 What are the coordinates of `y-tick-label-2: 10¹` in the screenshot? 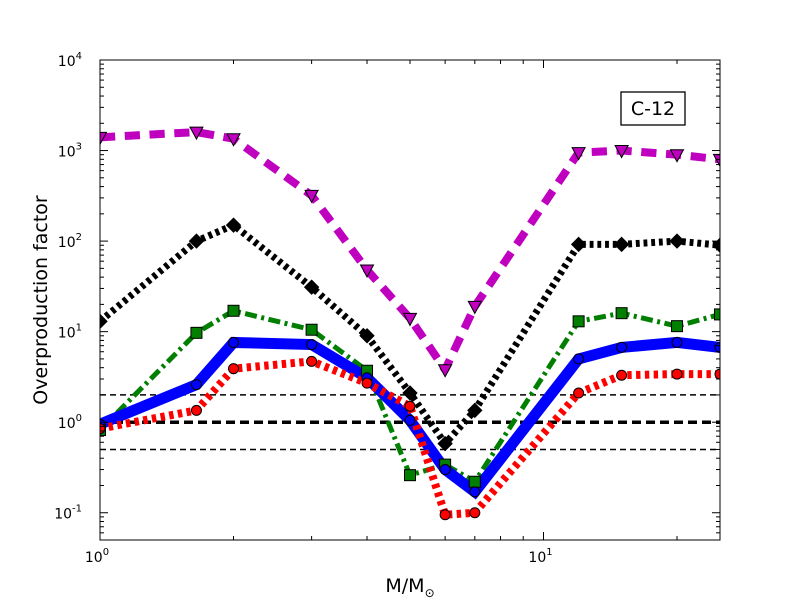 It's located at (70, 332).